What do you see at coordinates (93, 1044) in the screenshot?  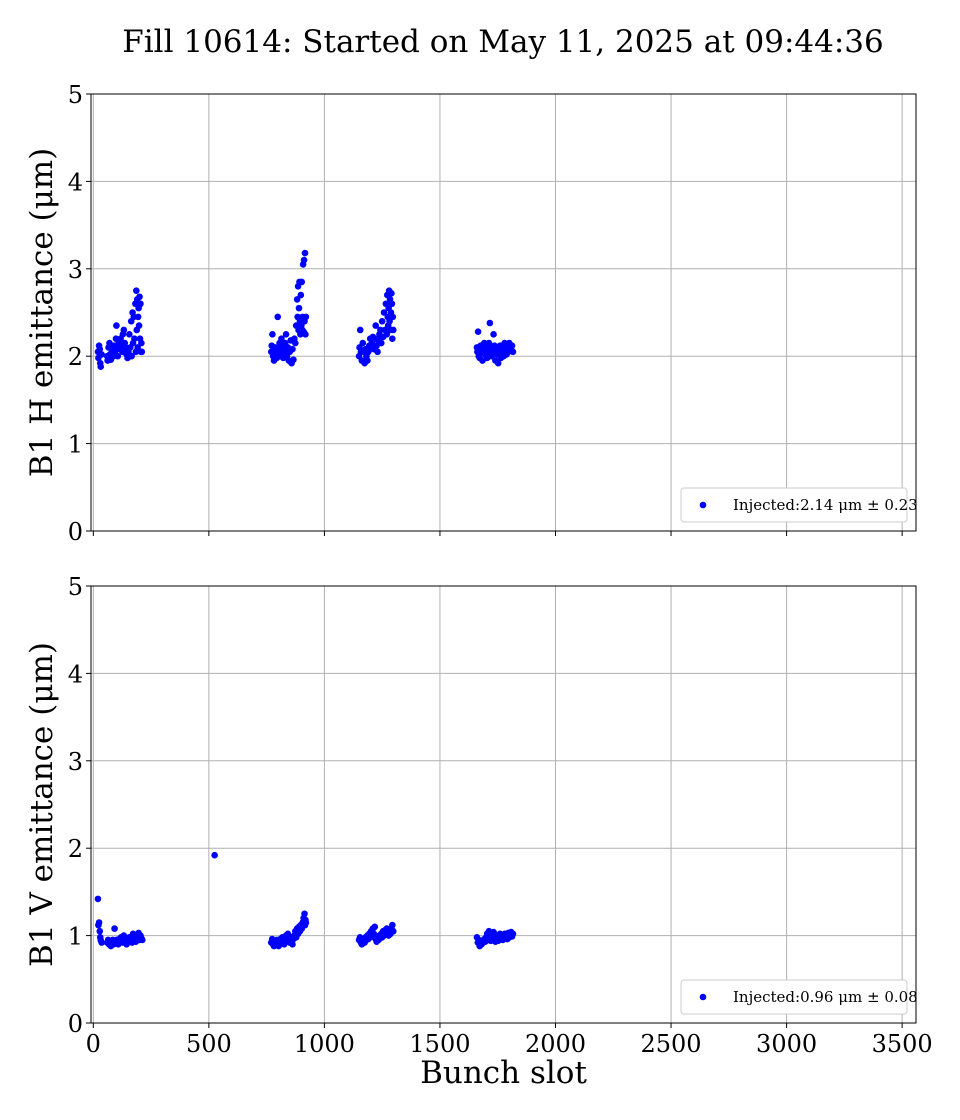 I see `x-tick-label: 0` at bounding box center [93, 1044].